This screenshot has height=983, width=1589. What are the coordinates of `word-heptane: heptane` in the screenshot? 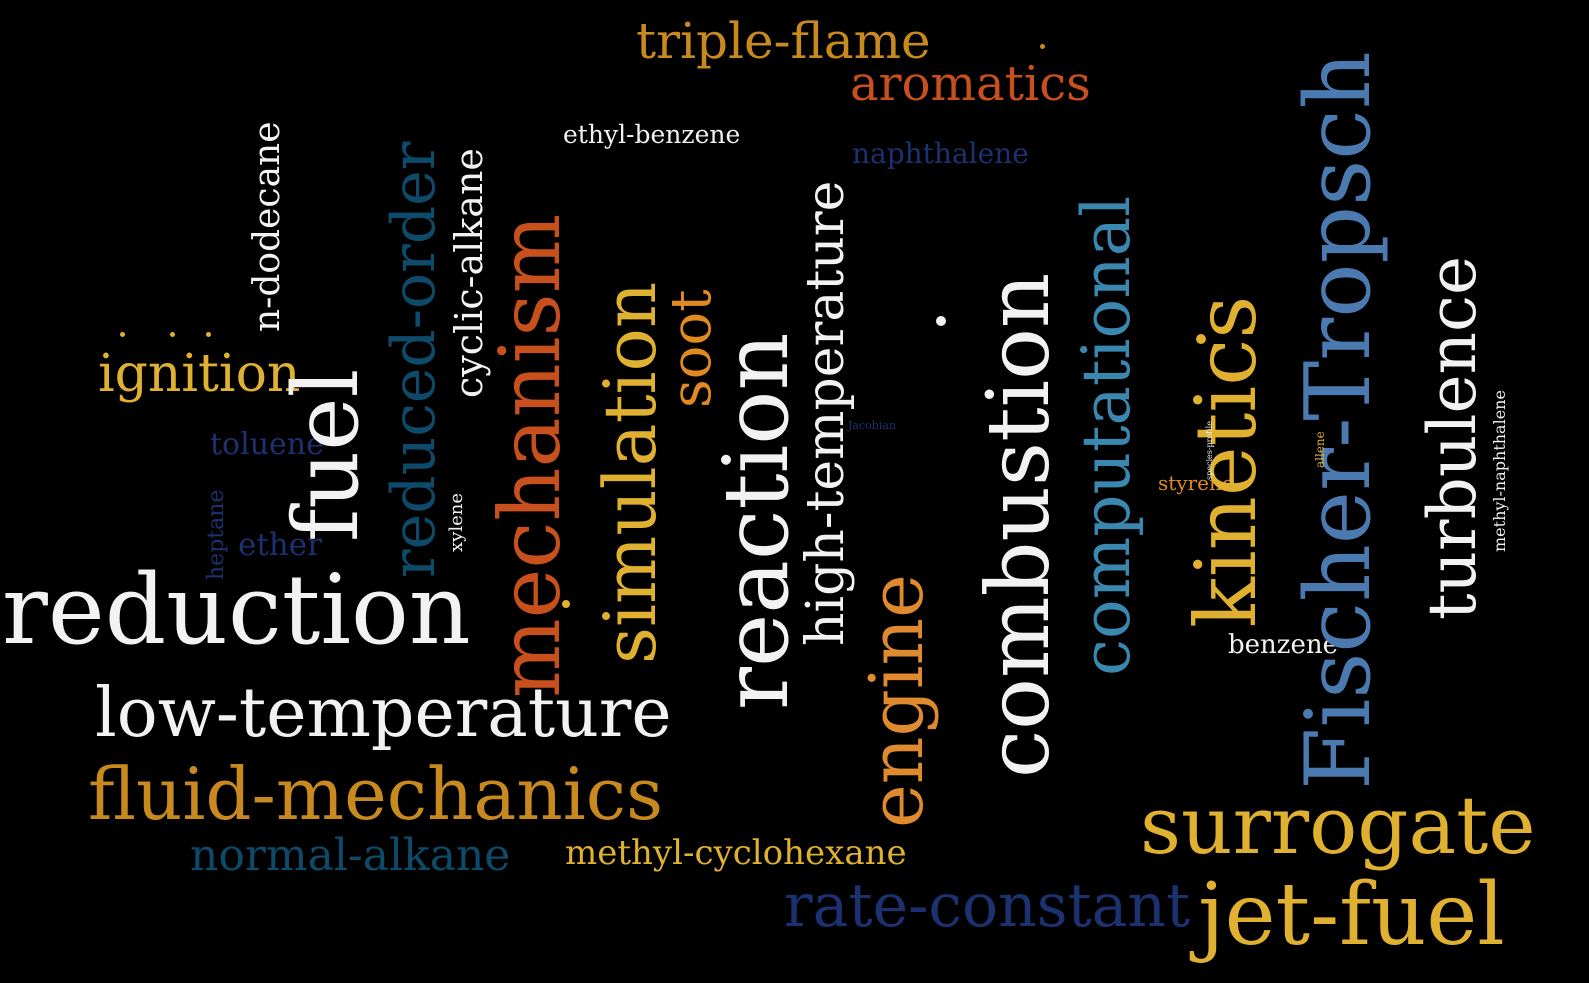 It's located at (216, 534).